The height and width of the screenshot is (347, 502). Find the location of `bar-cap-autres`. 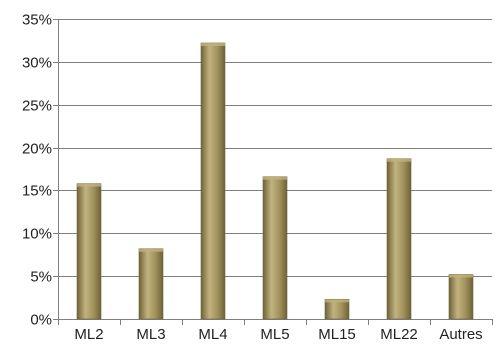

bar-cap-autres is located at coordinates (461, 276).